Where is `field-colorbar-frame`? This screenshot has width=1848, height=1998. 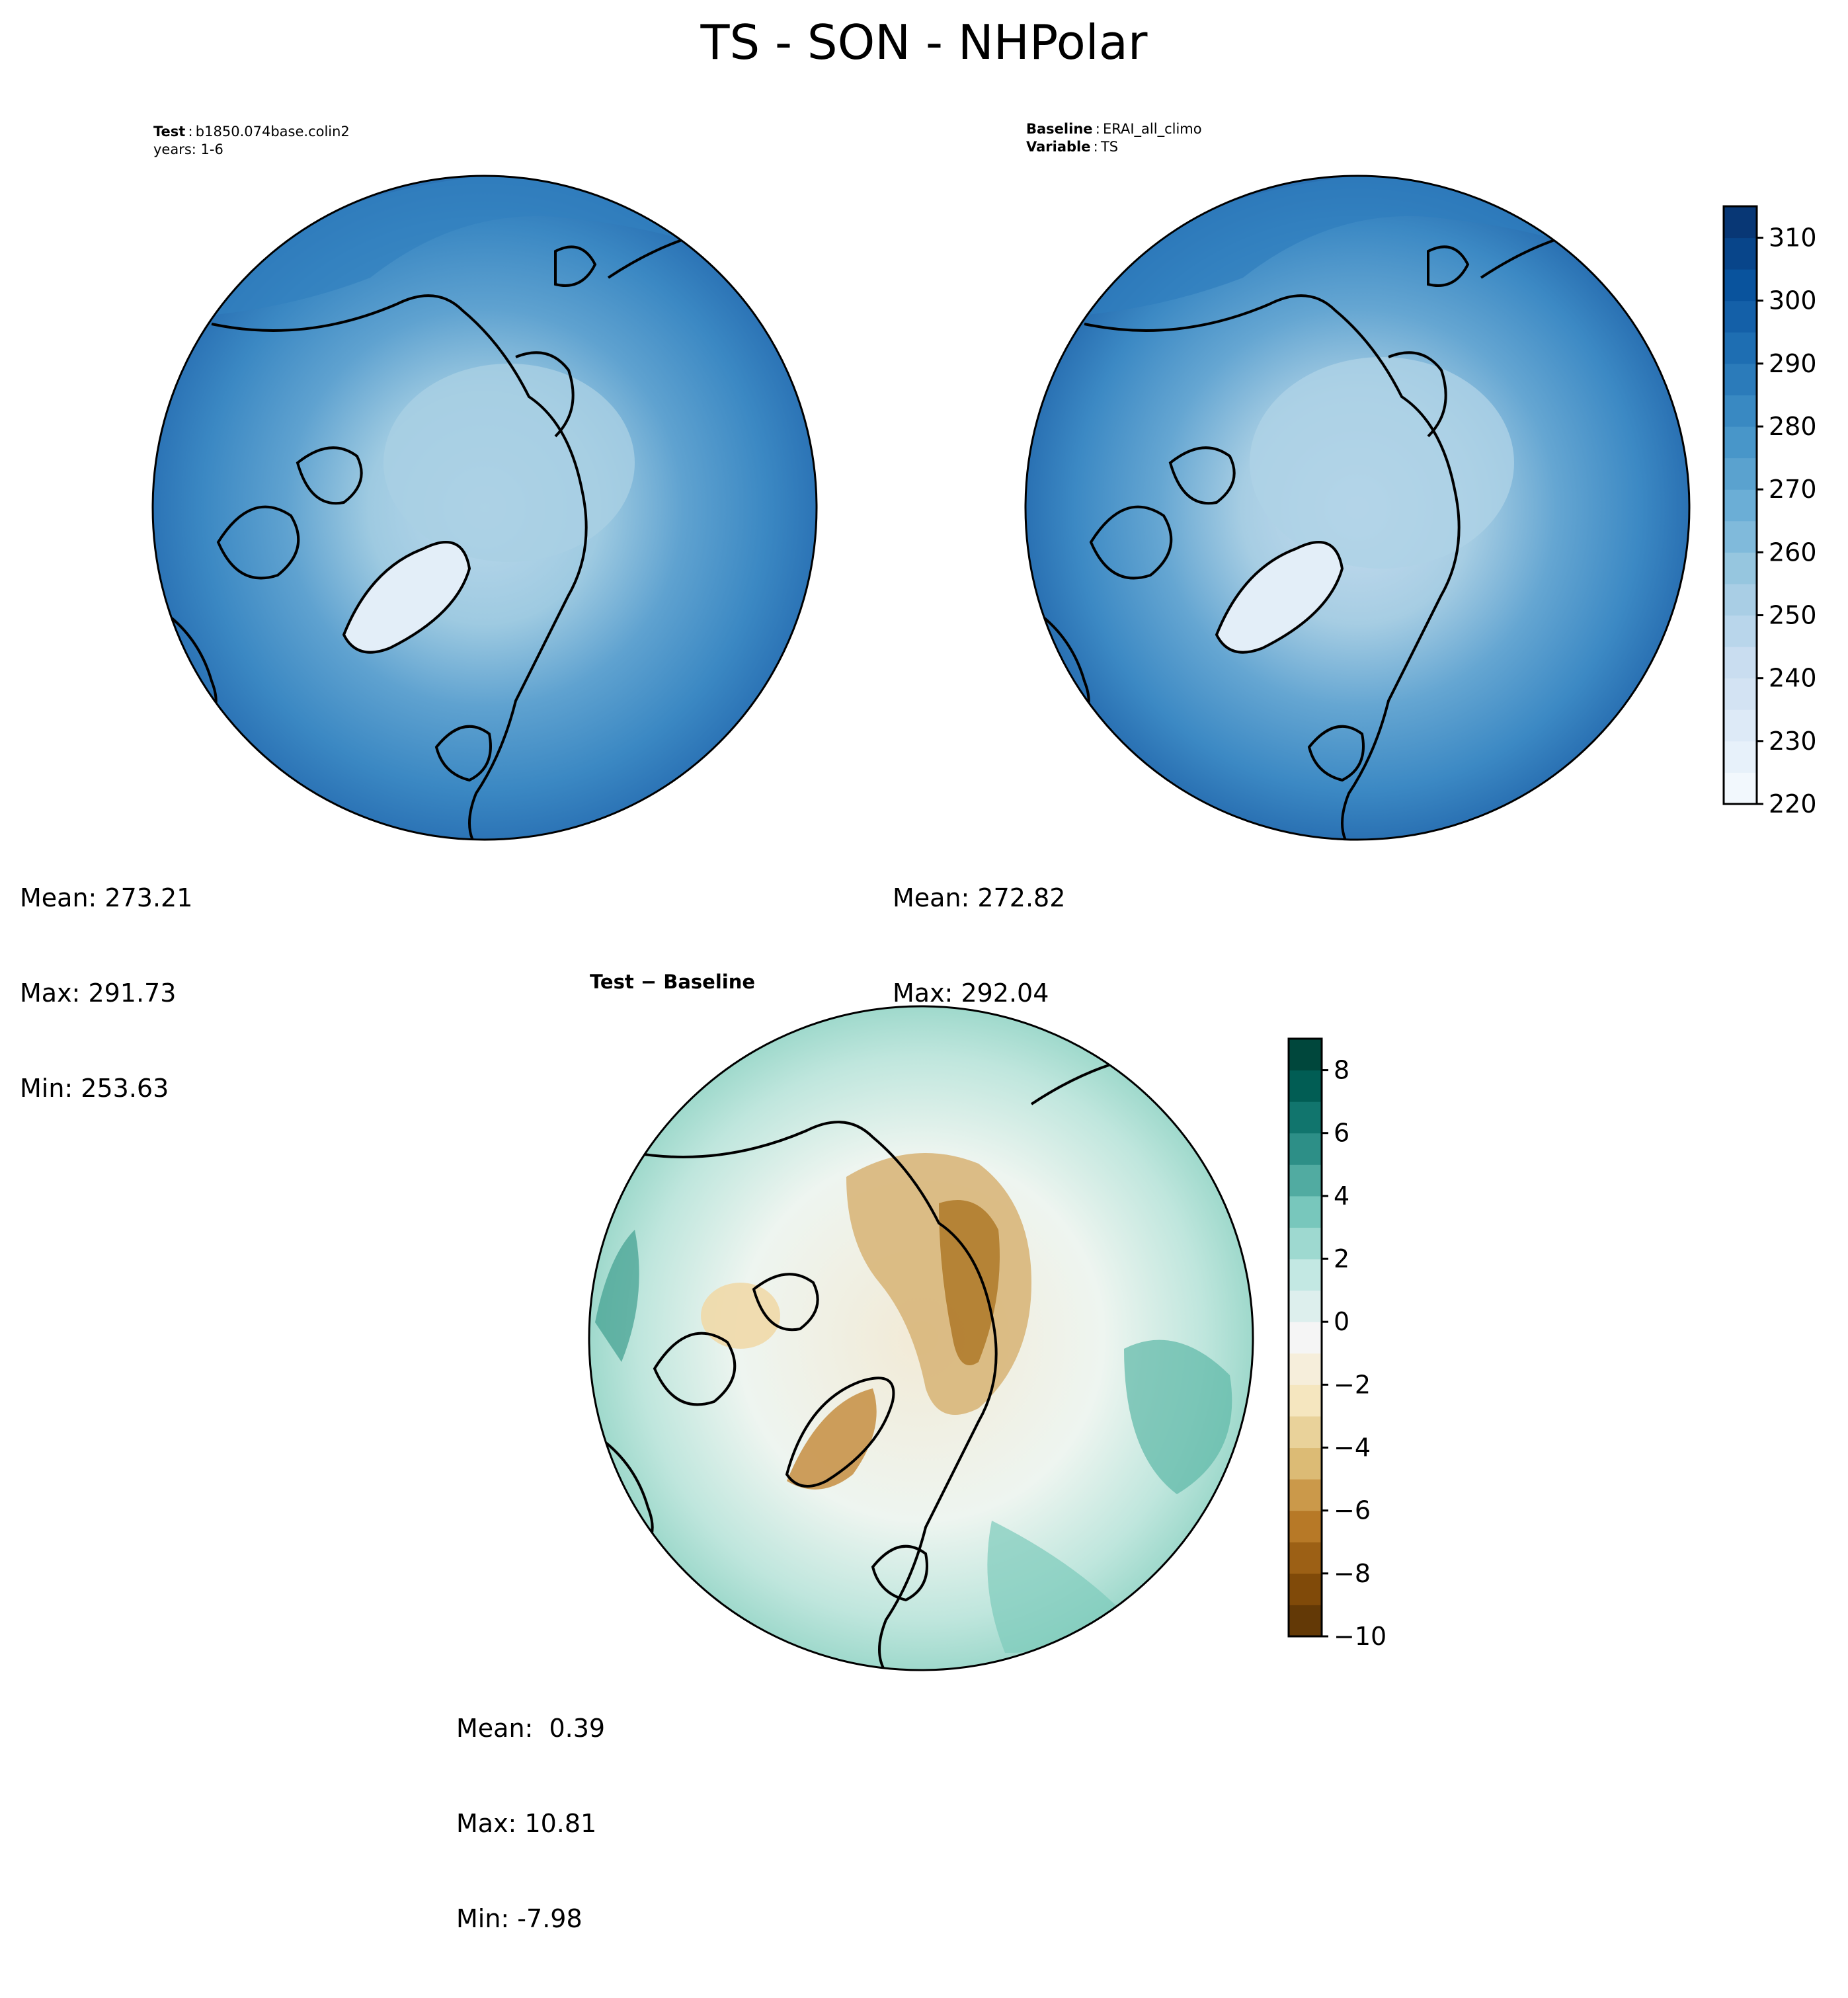 field-colorbar-frame is located at coordinates (1740, 505).